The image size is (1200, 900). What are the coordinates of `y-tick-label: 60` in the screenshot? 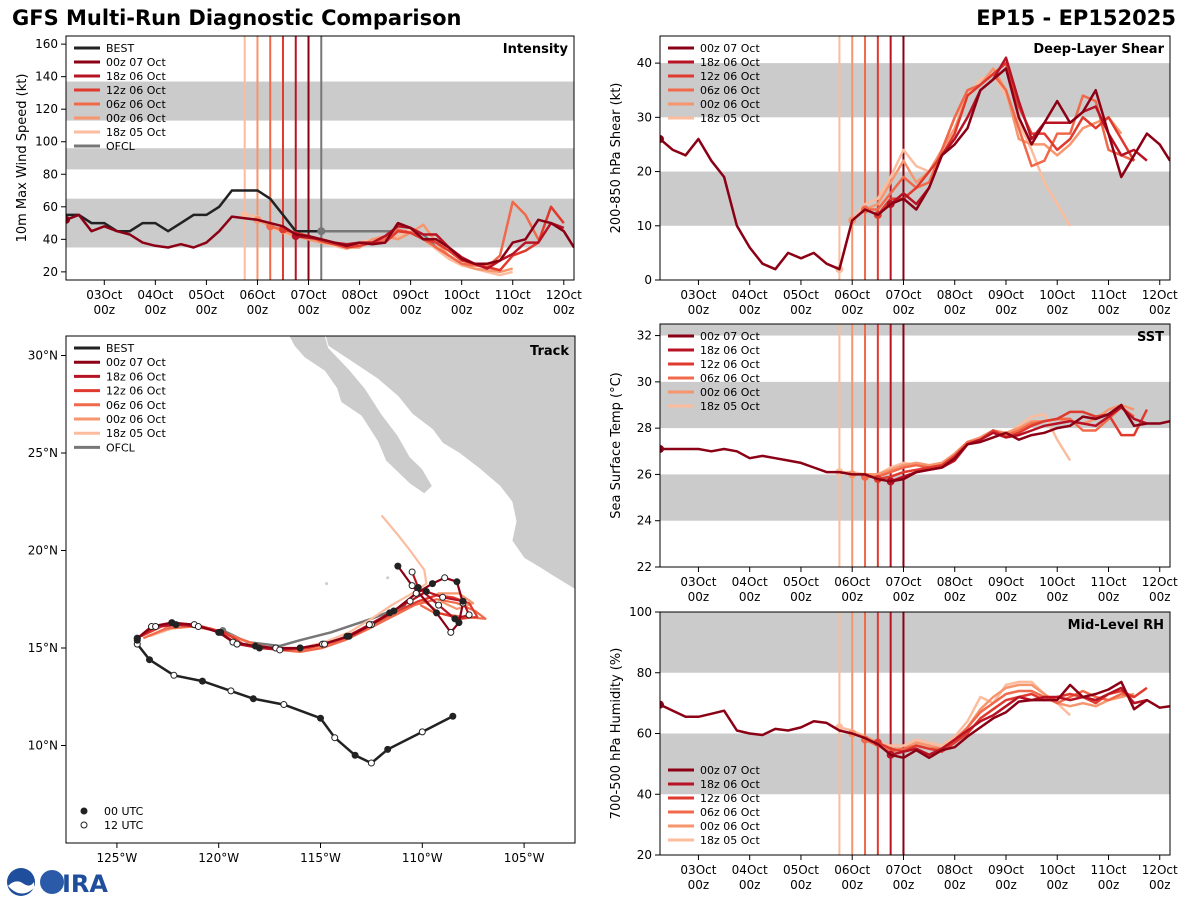 It's located at (644, 734).